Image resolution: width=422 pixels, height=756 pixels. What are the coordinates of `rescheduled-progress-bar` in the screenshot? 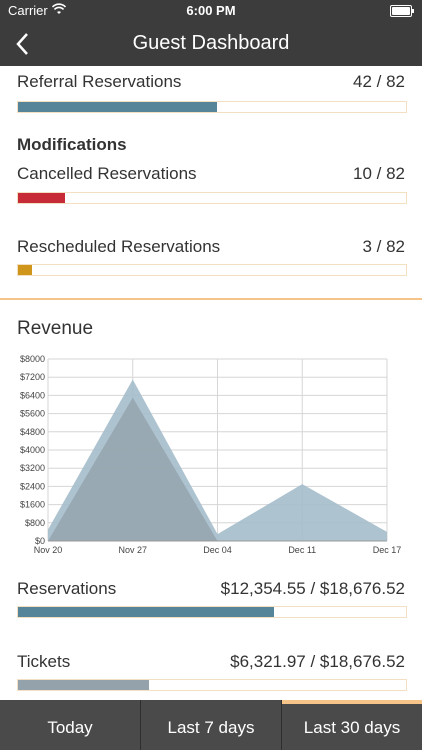 It's located at (212, 270).